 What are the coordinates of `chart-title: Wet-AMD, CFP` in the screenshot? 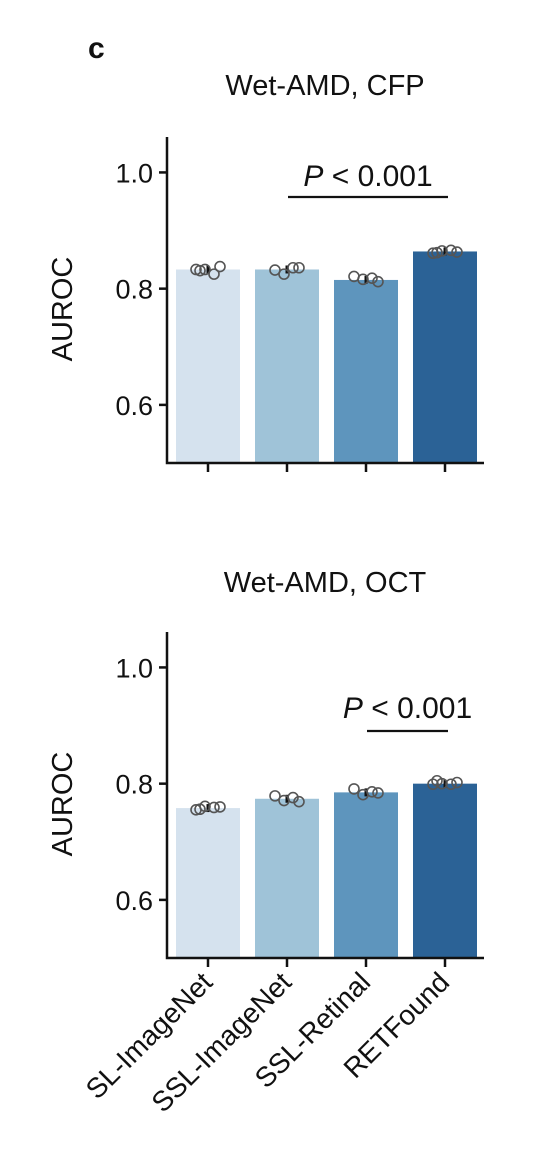 It's located at (324, 86).